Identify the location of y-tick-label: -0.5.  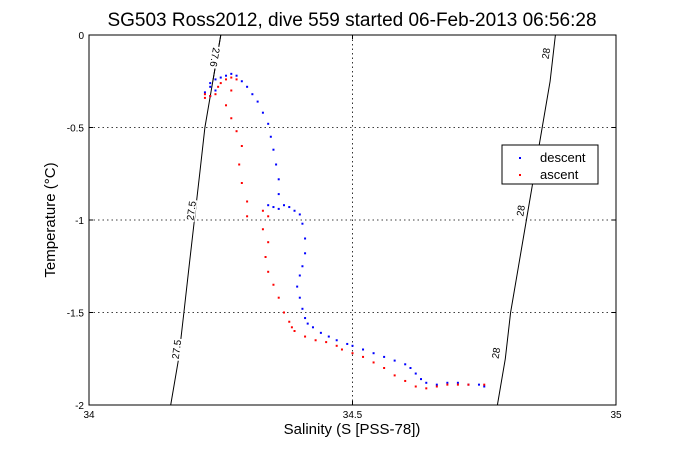
(76, 129).